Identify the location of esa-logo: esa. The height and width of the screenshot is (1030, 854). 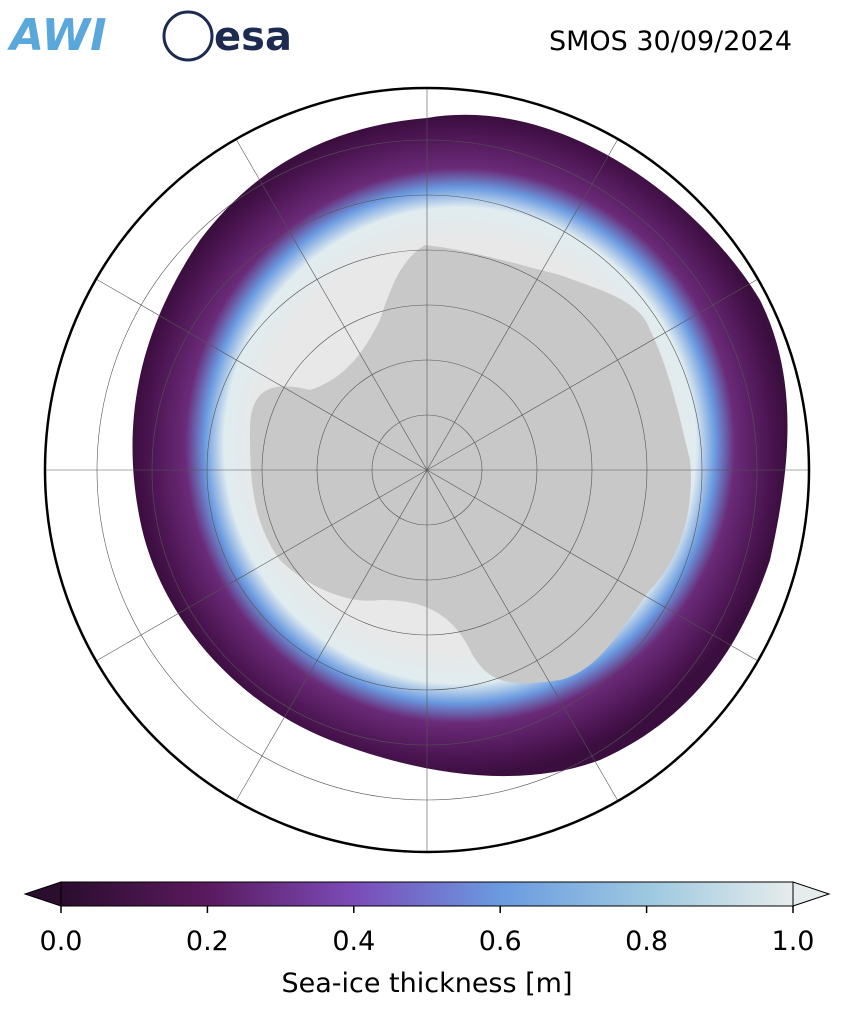
(253, 37).